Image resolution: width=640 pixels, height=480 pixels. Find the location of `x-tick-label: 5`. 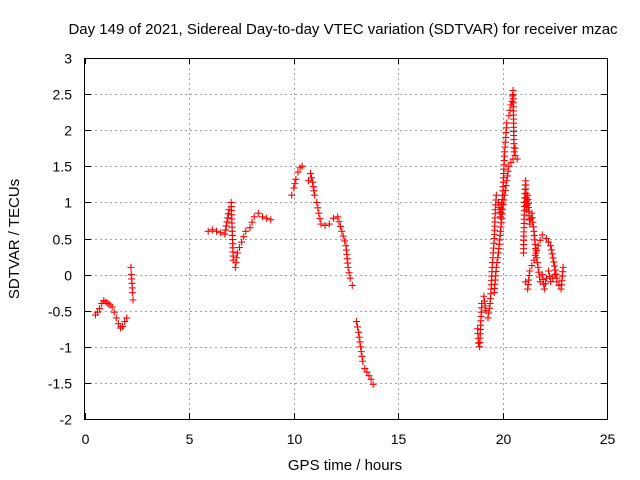

x-tick-label: 5 is located at coordinates (190, 439).